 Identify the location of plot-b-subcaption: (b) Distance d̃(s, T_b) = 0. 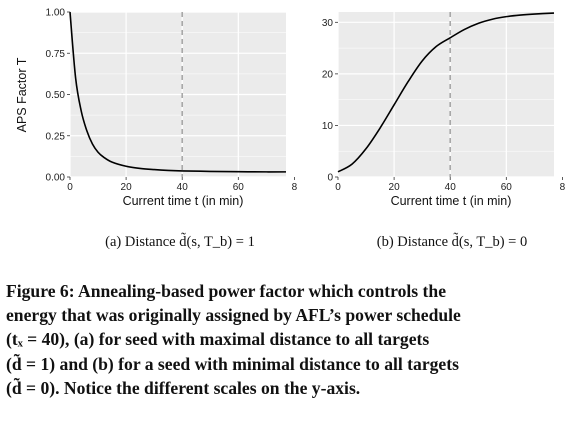
(452, 241).